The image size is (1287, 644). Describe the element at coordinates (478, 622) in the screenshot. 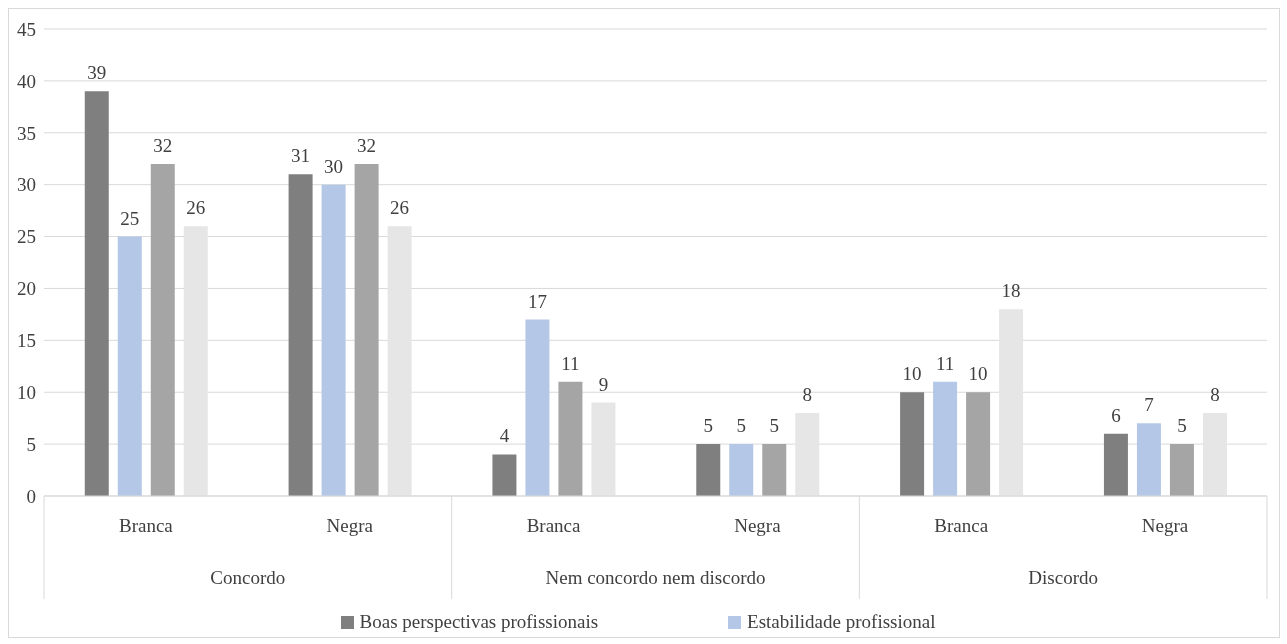

I see `legend-label: Boas perspectivas profissionais` at that location.